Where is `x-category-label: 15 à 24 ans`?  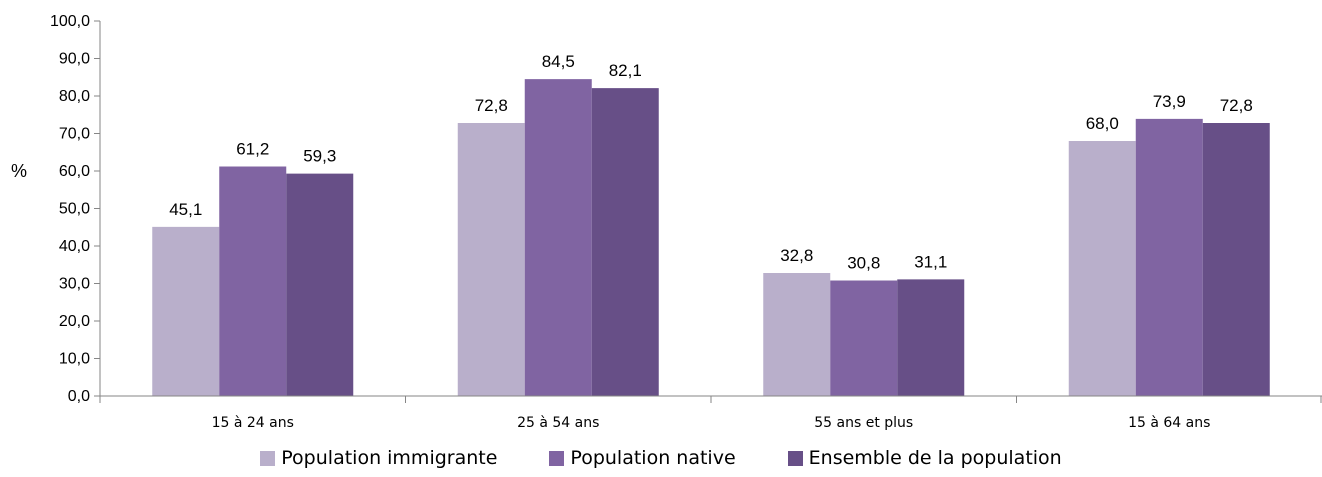 x-category-label: 15 à 24 ans is located at coordinates (253, 423).